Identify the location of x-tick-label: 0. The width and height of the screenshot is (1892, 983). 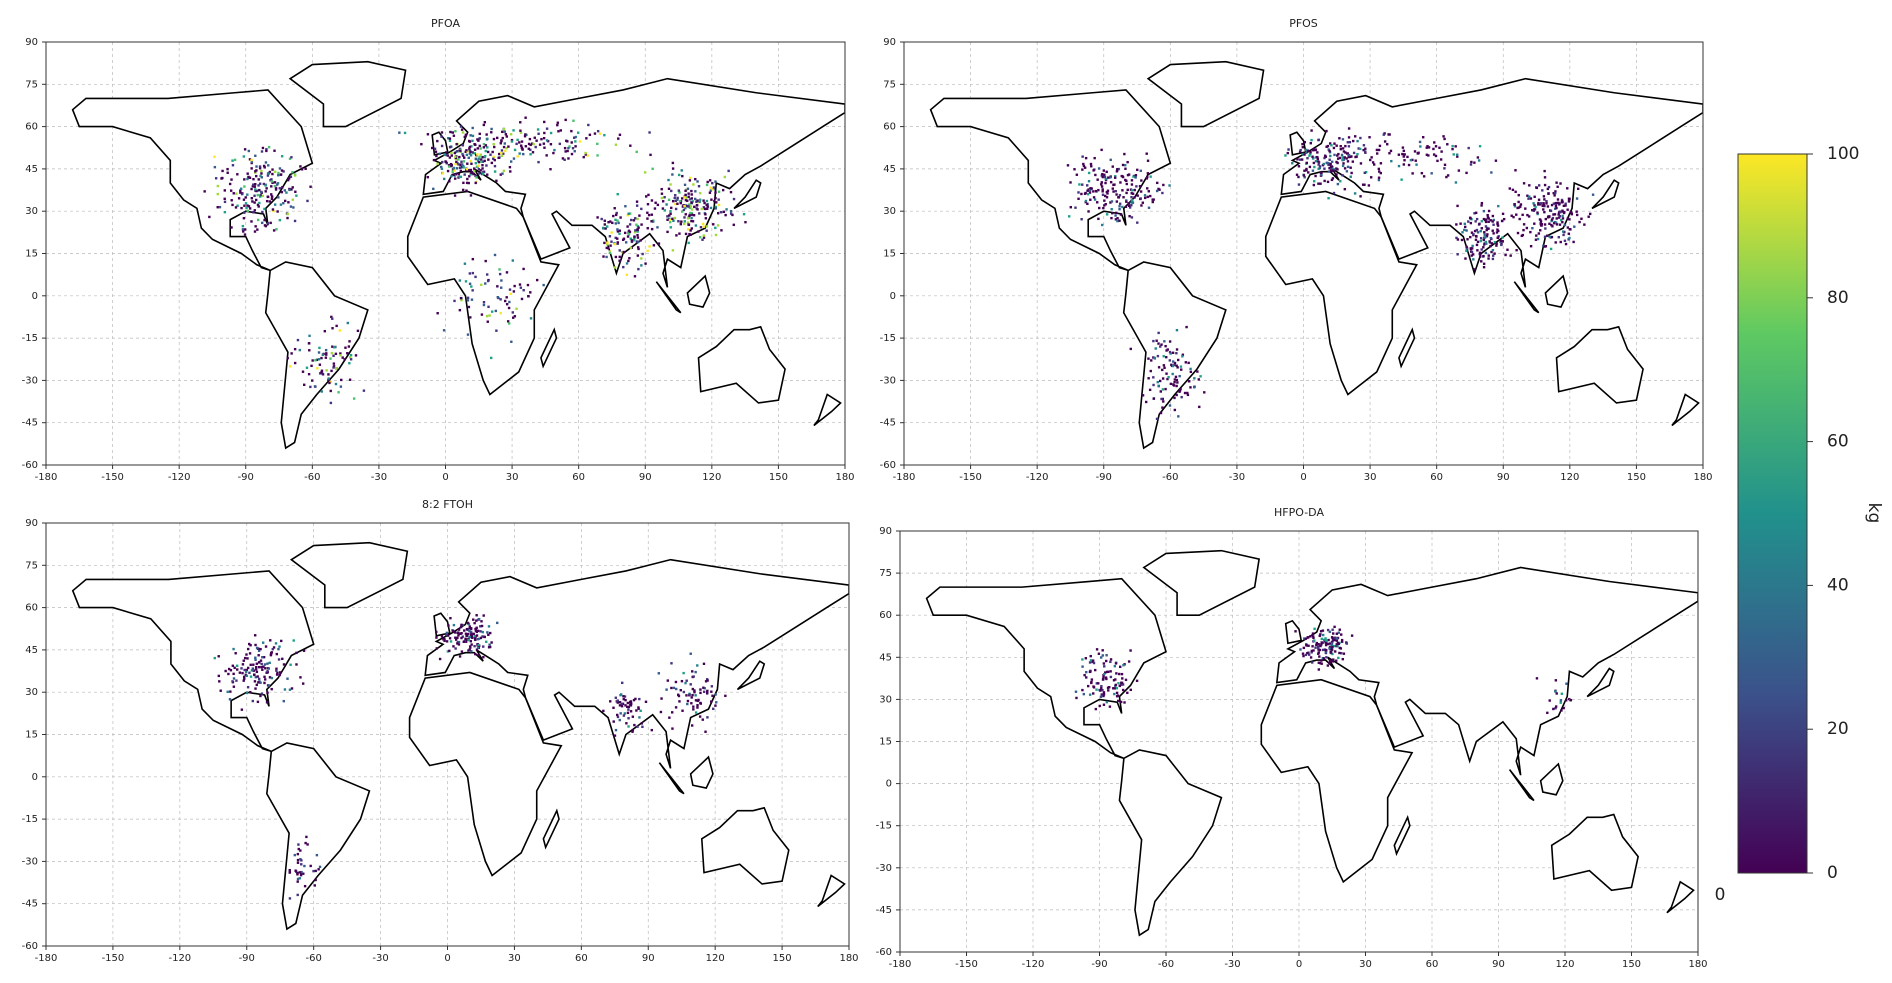
(445, 477).